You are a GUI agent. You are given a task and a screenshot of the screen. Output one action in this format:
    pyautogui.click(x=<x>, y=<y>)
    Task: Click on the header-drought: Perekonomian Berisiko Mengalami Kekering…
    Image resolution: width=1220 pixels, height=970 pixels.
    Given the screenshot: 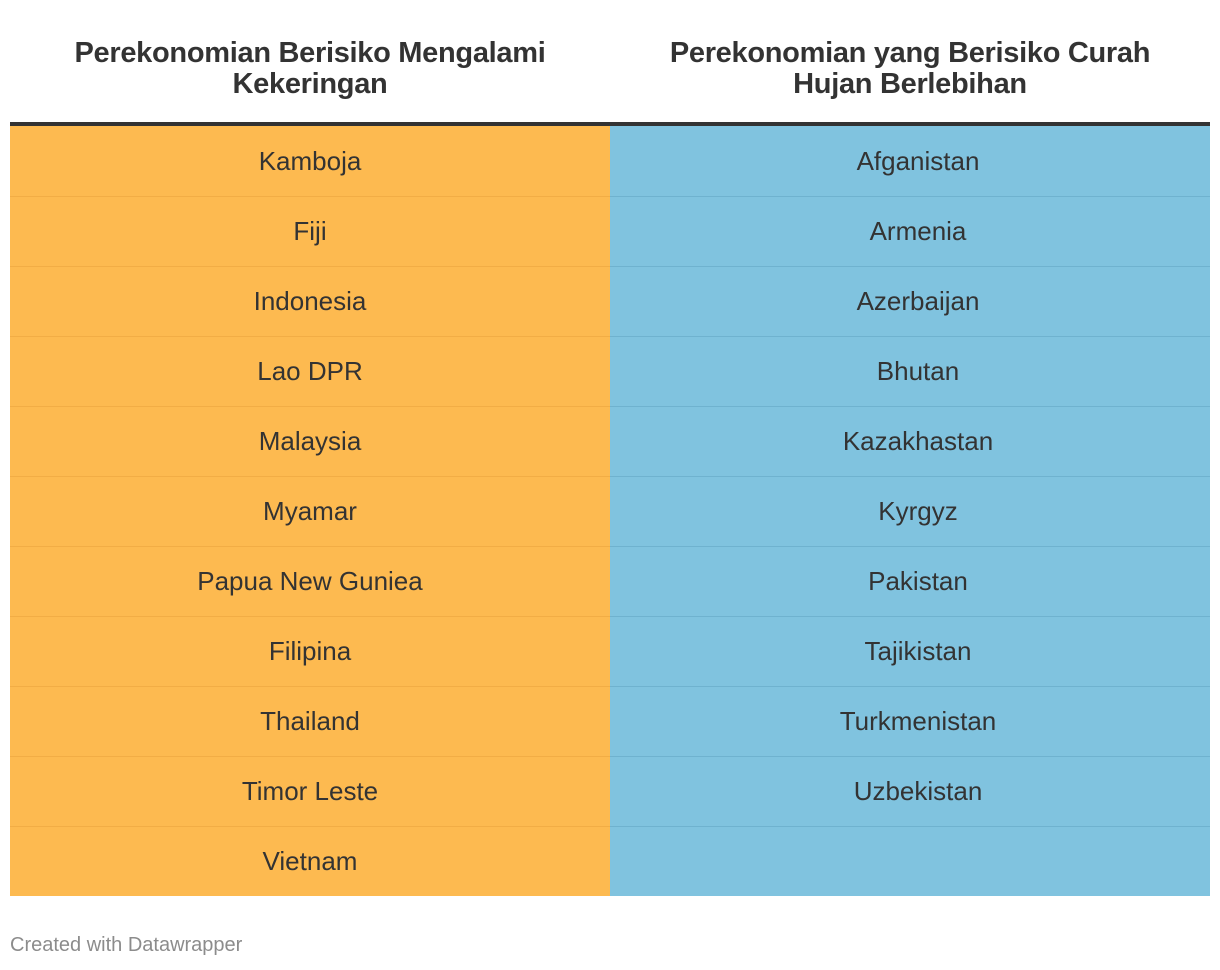 What is the action you would take?
    pyautogui.click(x=310, y=68)
    